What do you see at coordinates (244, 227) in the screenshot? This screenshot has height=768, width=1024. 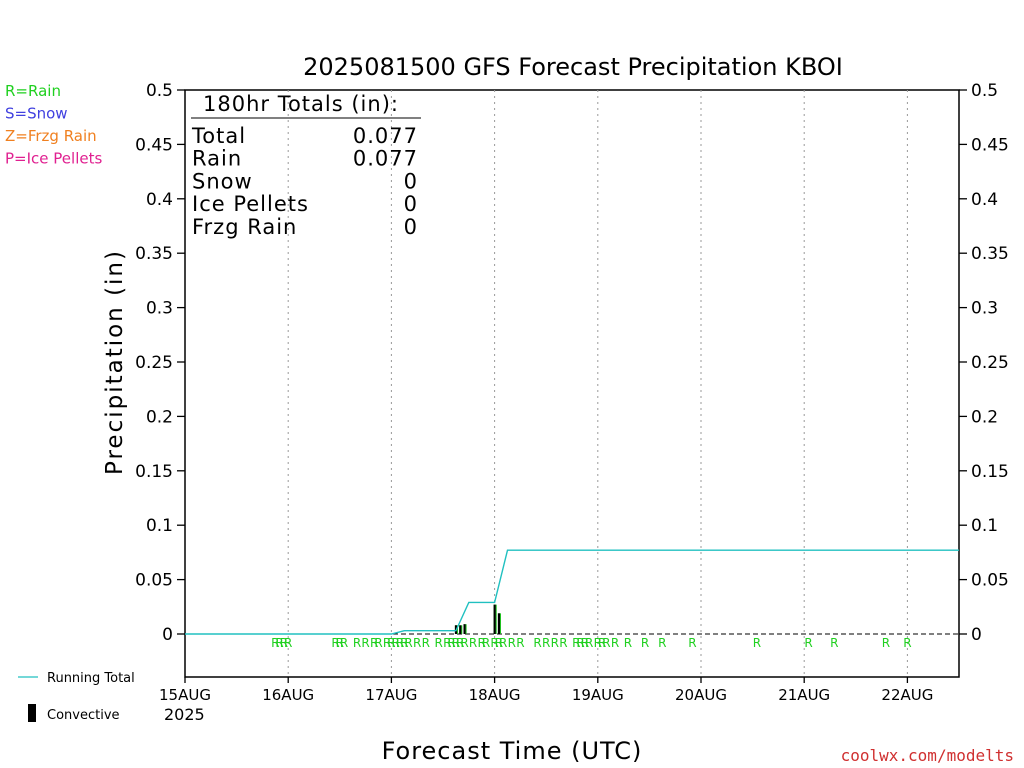 I see `totals-row-label: Frzg Rain` at bounding box center [244, 227].